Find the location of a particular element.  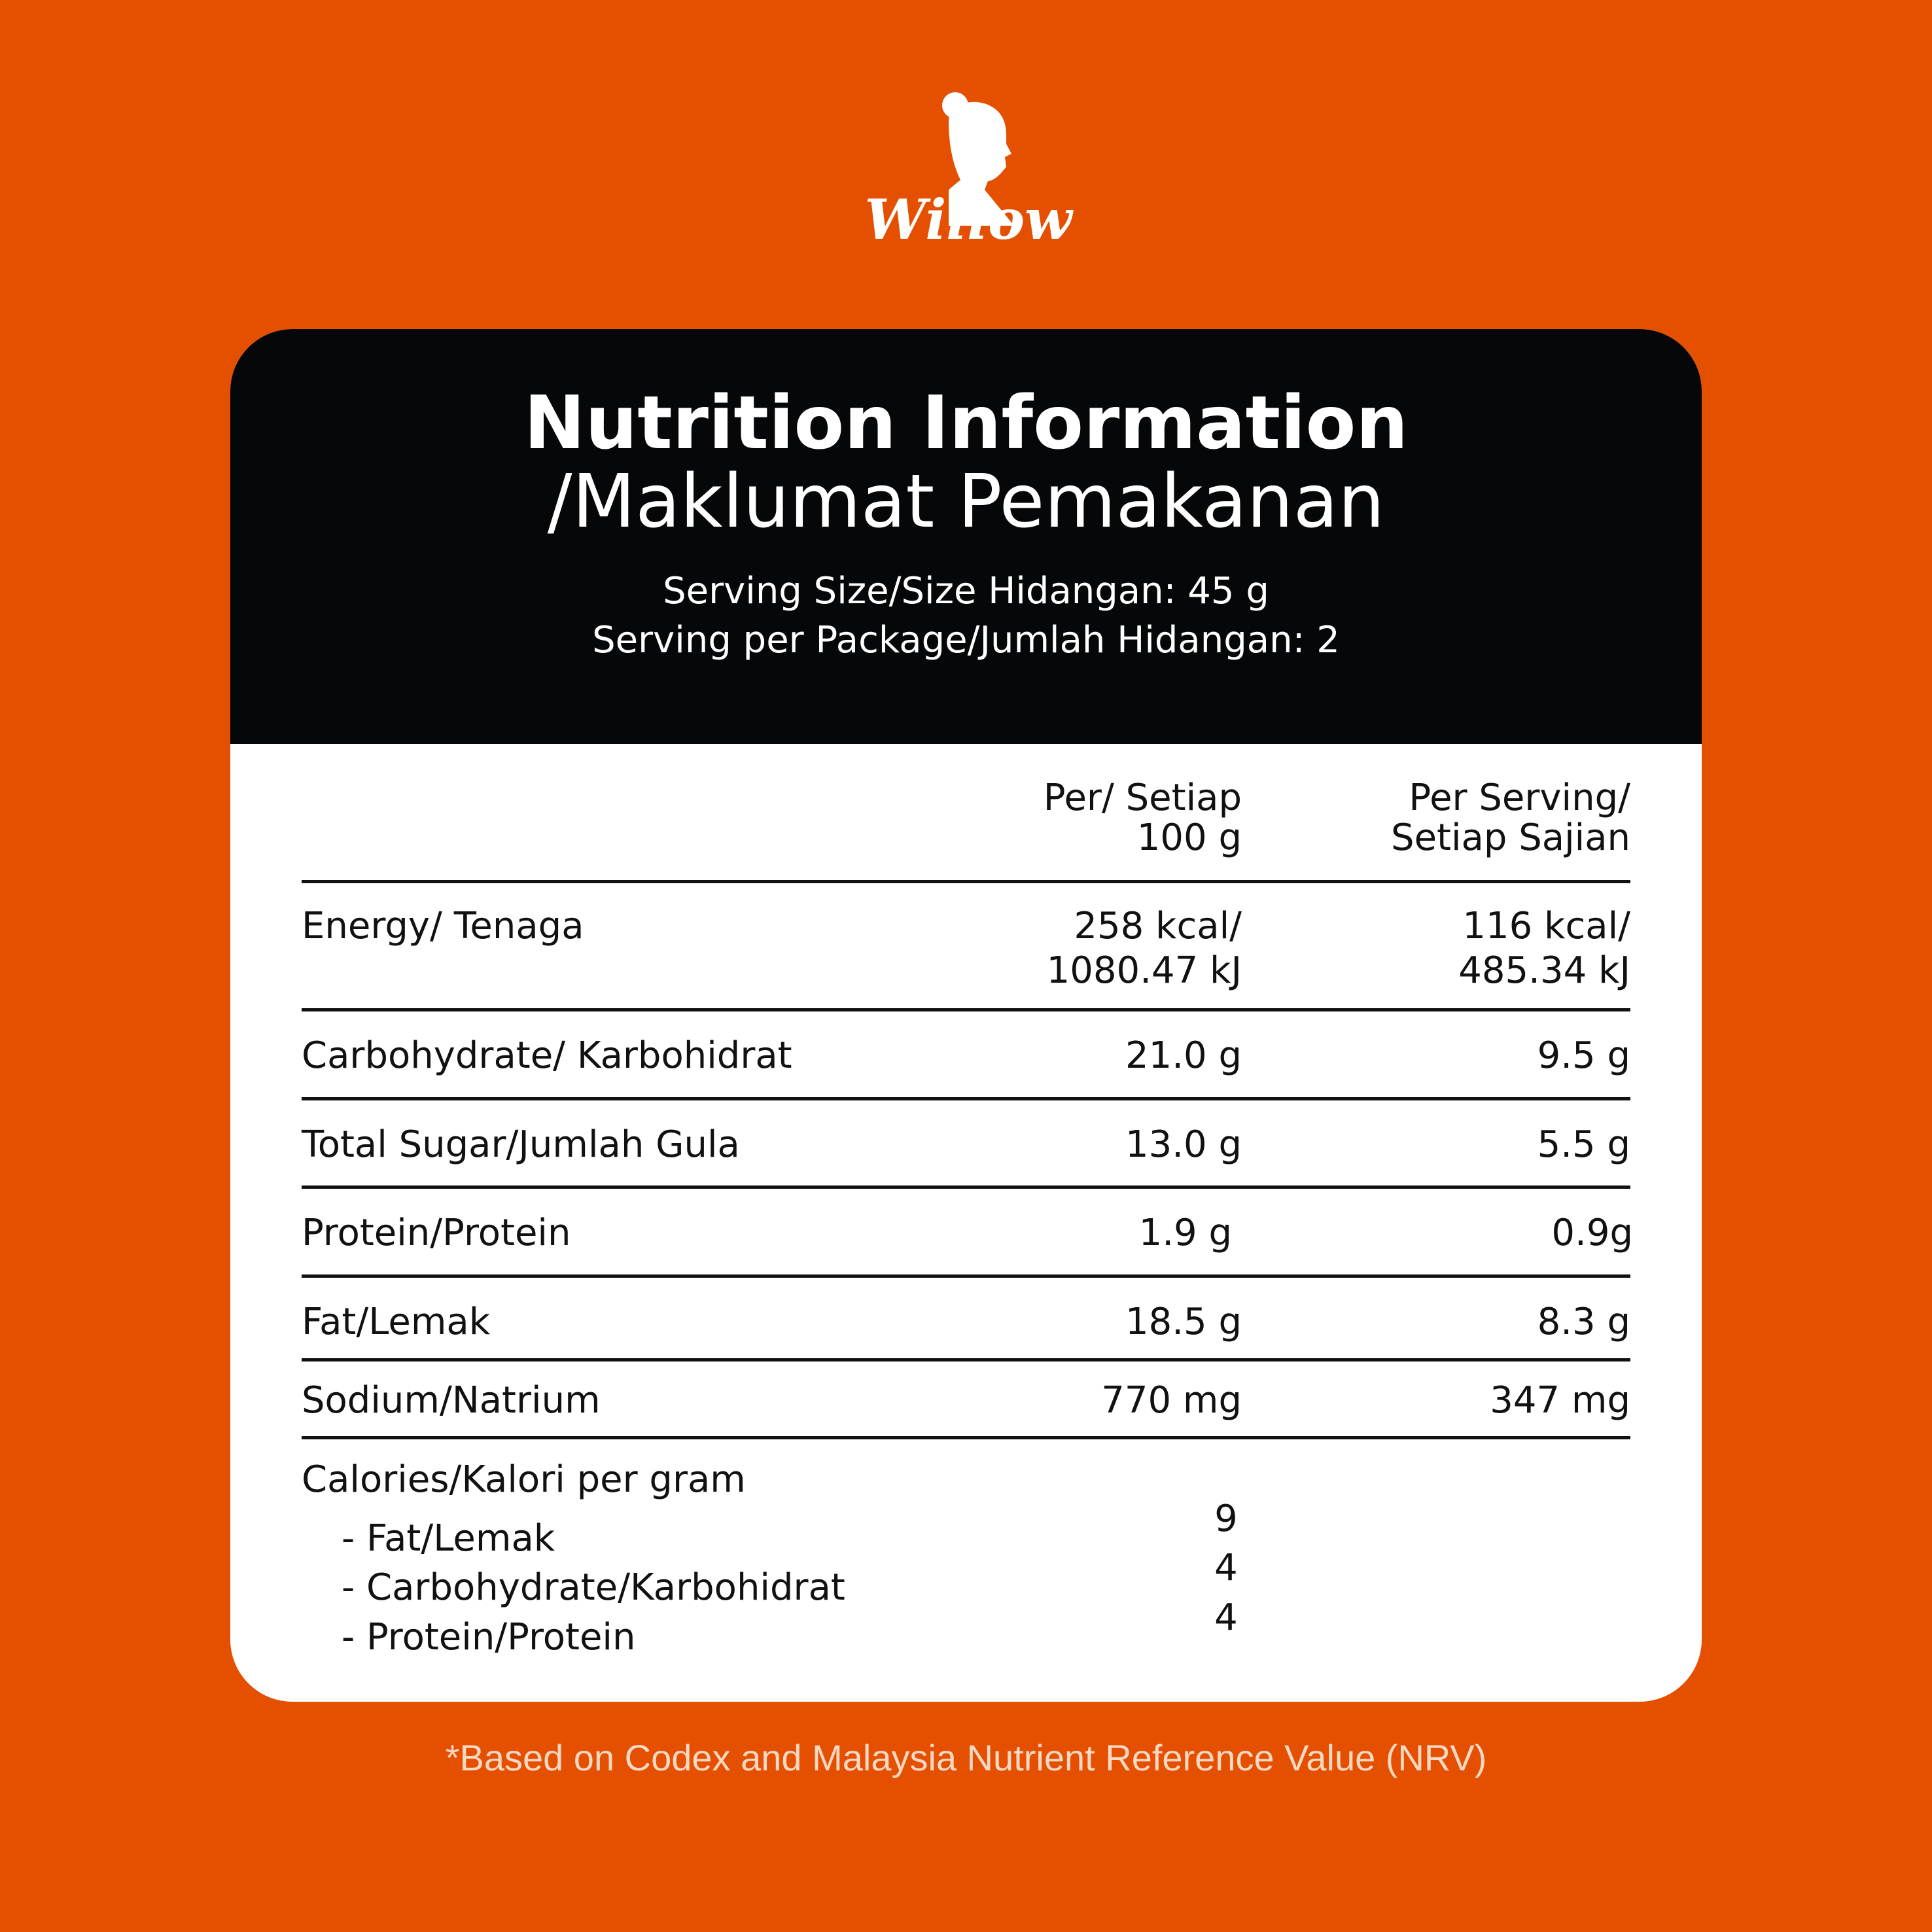

col-header-serving-2: Setiap Sajian is located at coordinates (1510, 838).